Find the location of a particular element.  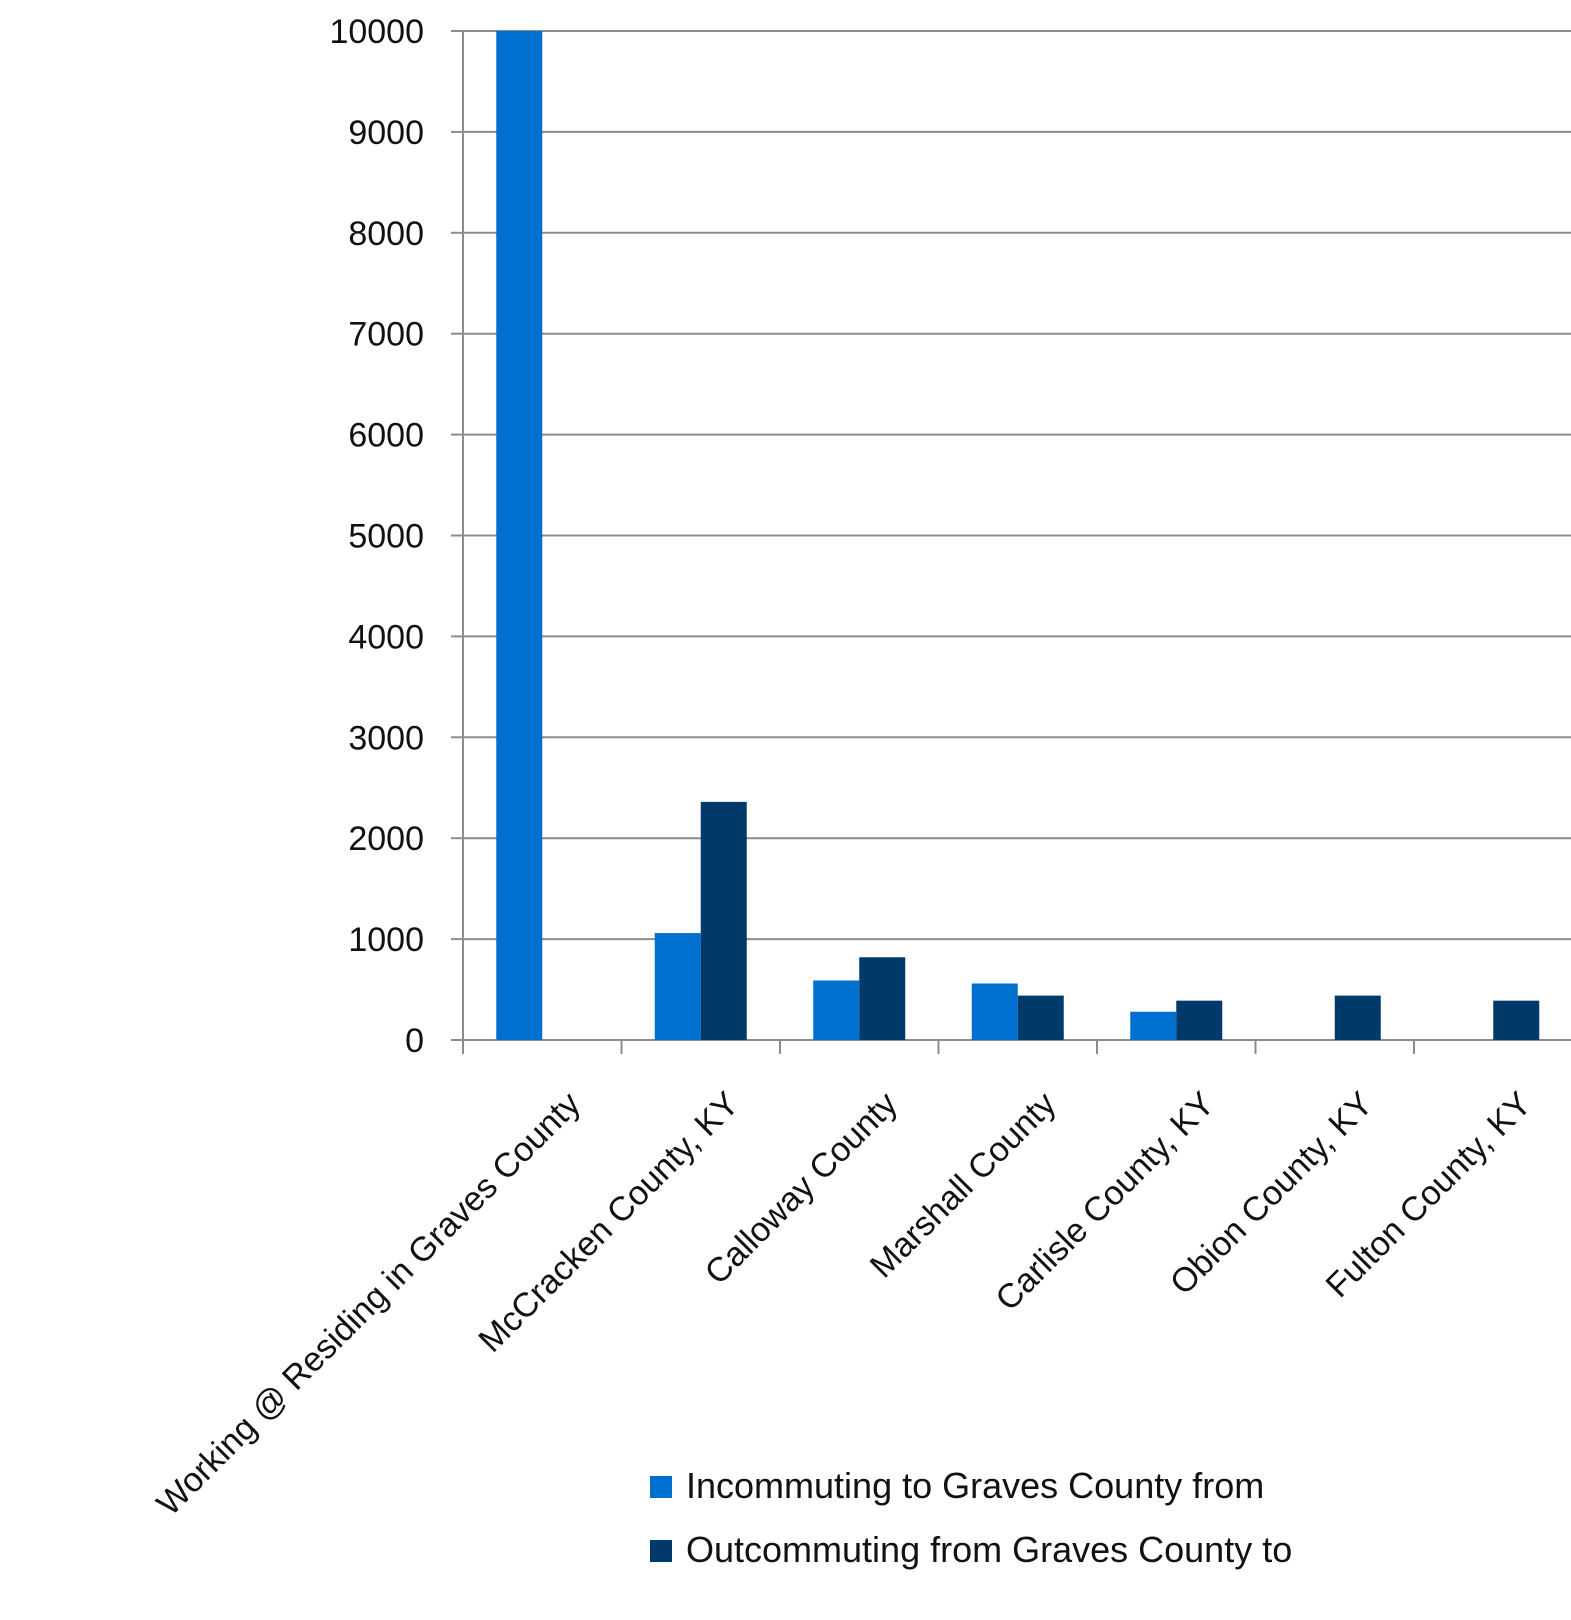

y-tick-label: 9000 is located at coordinates (386, 133).